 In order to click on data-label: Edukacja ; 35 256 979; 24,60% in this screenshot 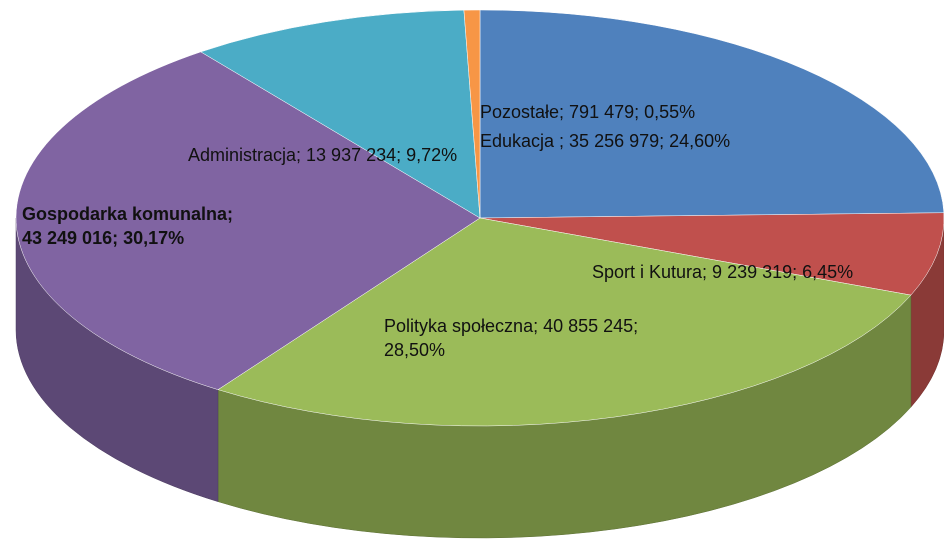, I will do `click(605, 141)`.